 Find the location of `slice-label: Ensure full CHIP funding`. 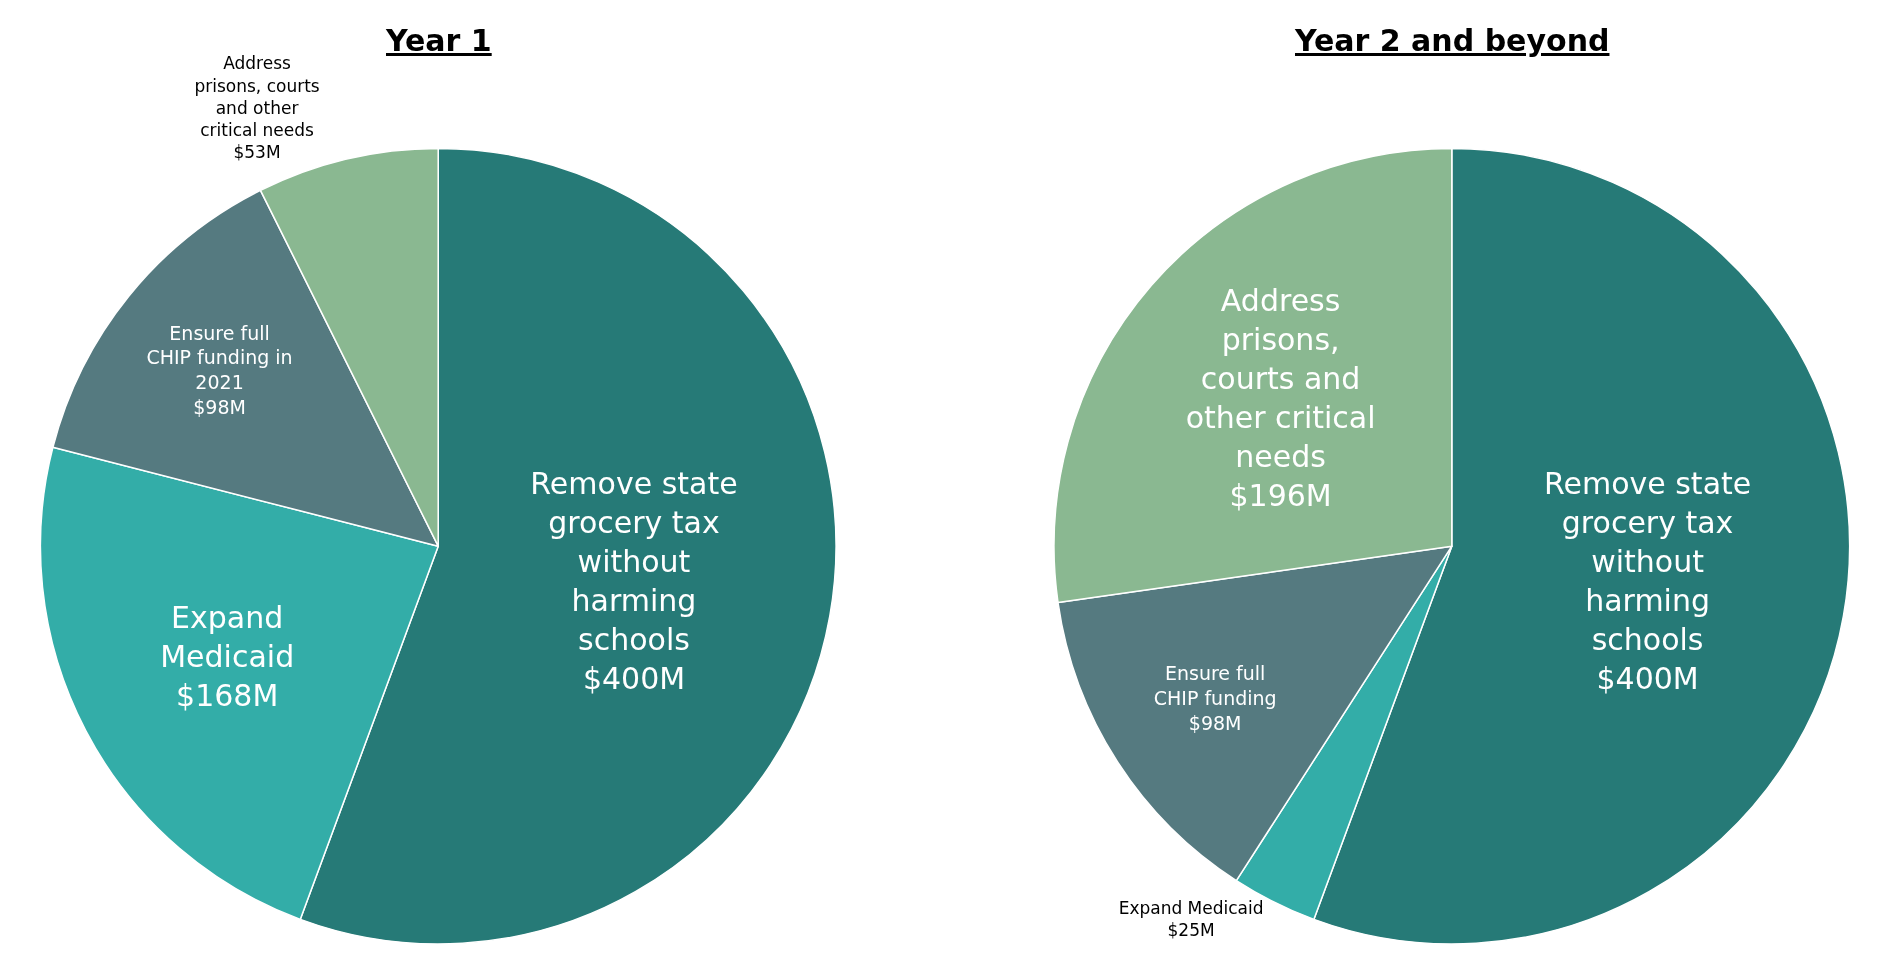

slice-label: Ensure full CHIP funding is located at coordinates (1215, 685).